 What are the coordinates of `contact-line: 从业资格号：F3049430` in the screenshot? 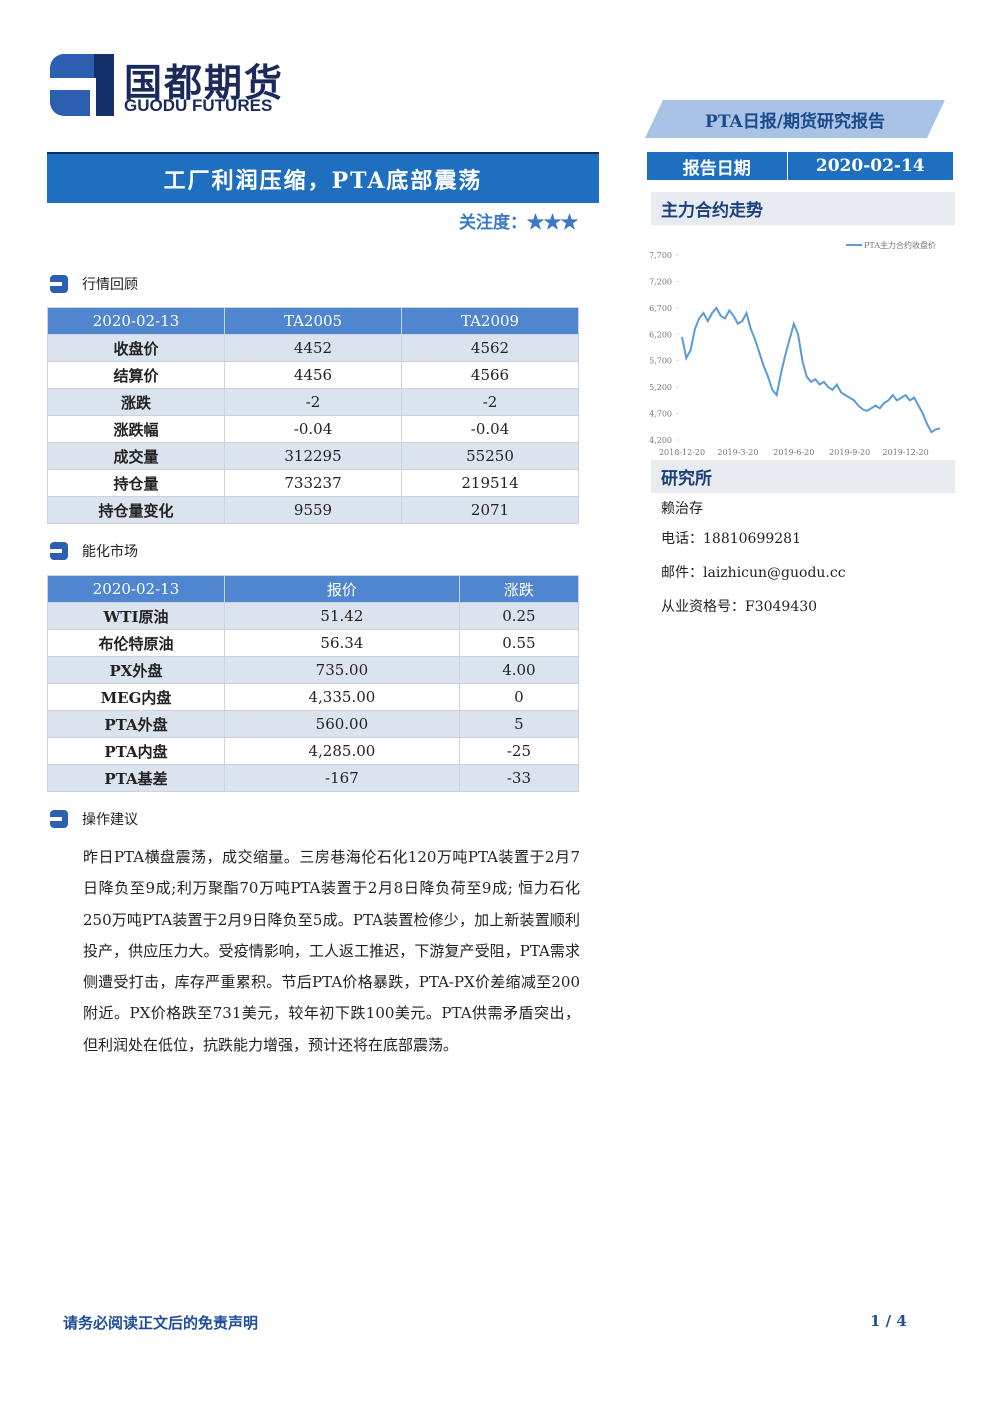 It's located at (739, 607).